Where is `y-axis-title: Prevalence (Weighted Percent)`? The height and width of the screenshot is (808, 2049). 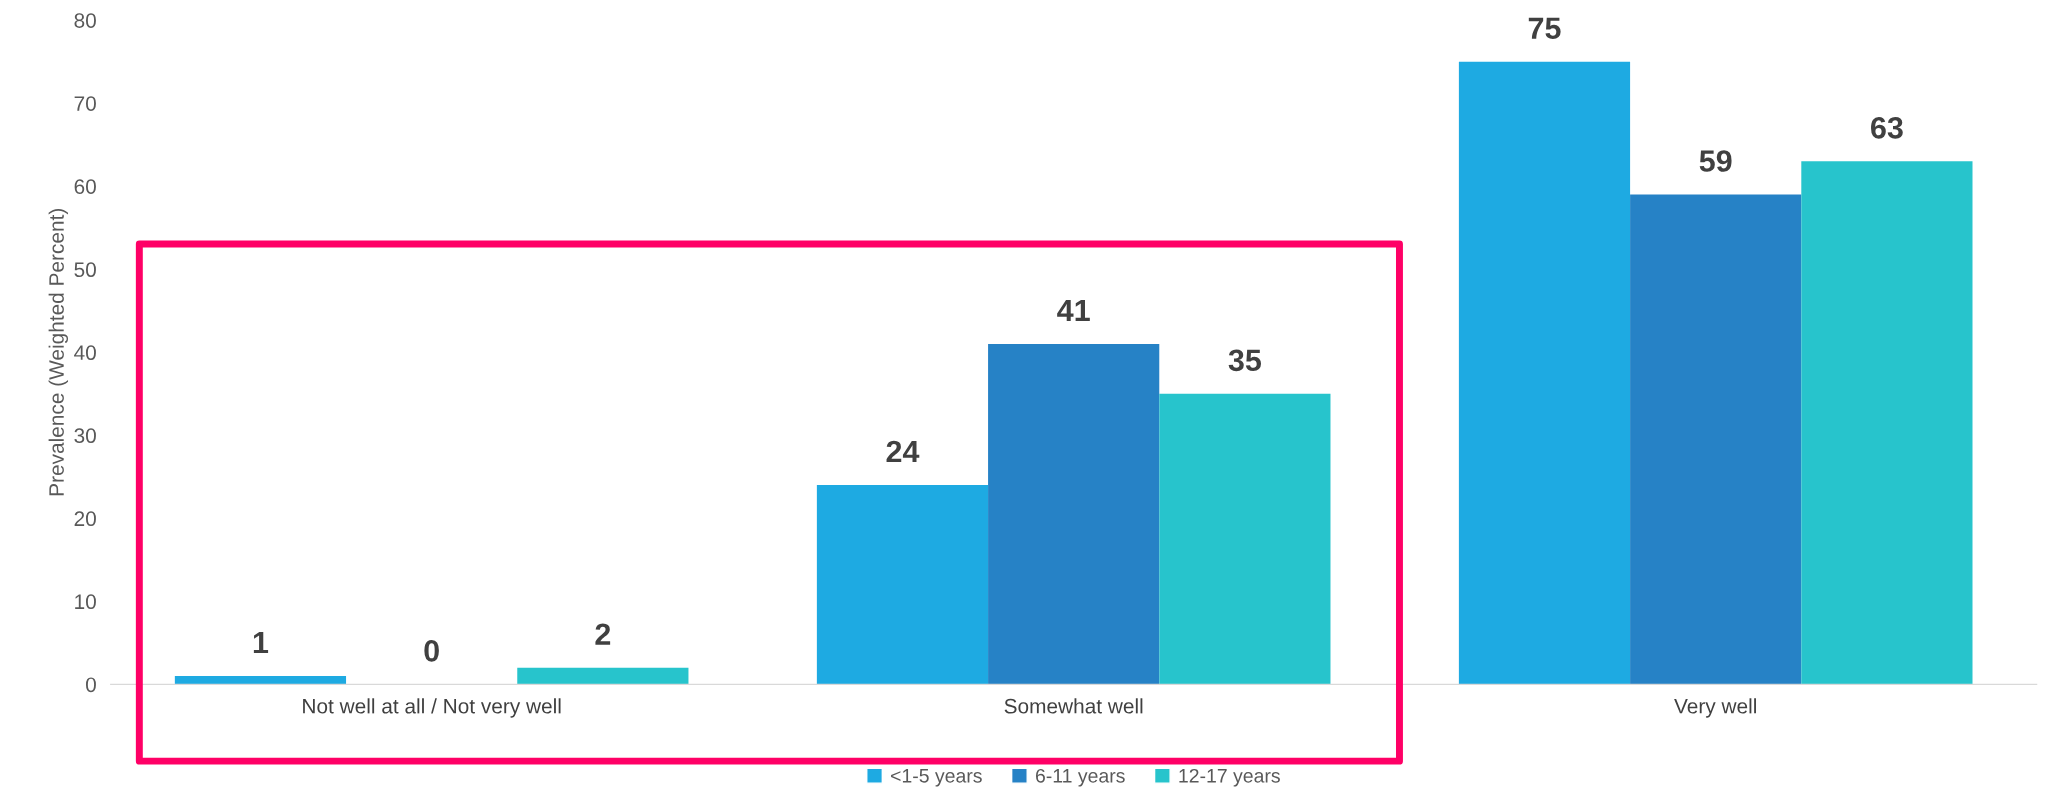
y-axis-title: Prevalence (Weighted Percent) is located at coordinates (58, 352).